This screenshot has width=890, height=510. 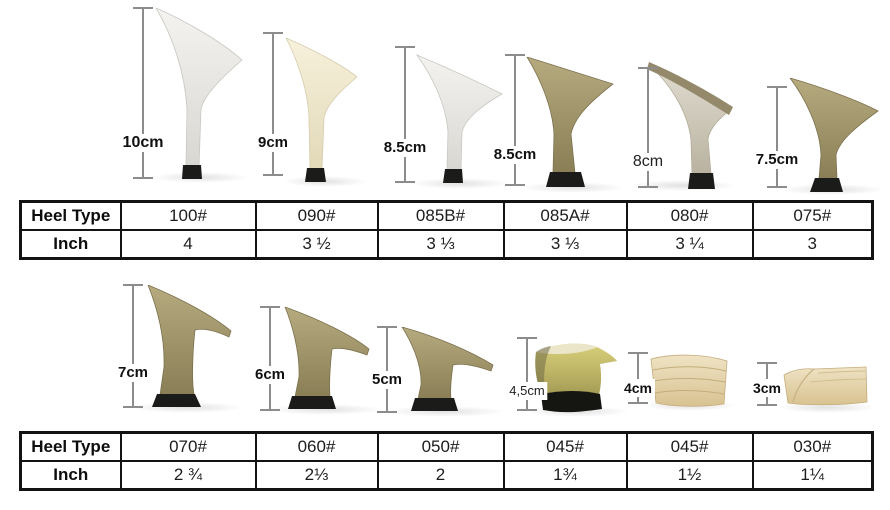 I want to click on measure-3cm: 3cm, so click(x=767, y=384).